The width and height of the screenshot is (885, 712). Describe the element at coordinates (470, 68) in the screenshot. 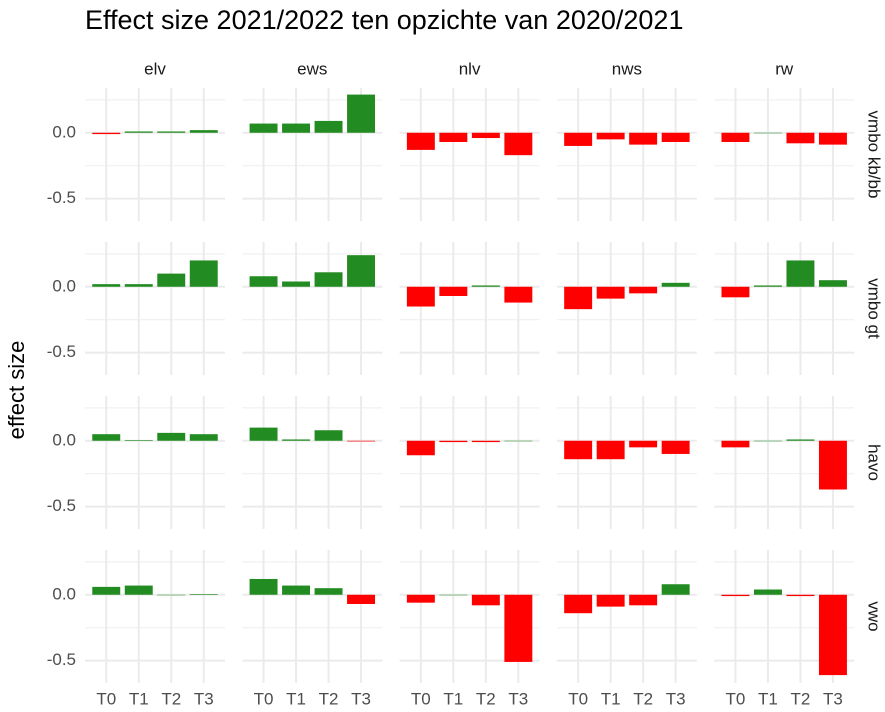

I see `column-strip-label: nlv` at that location.